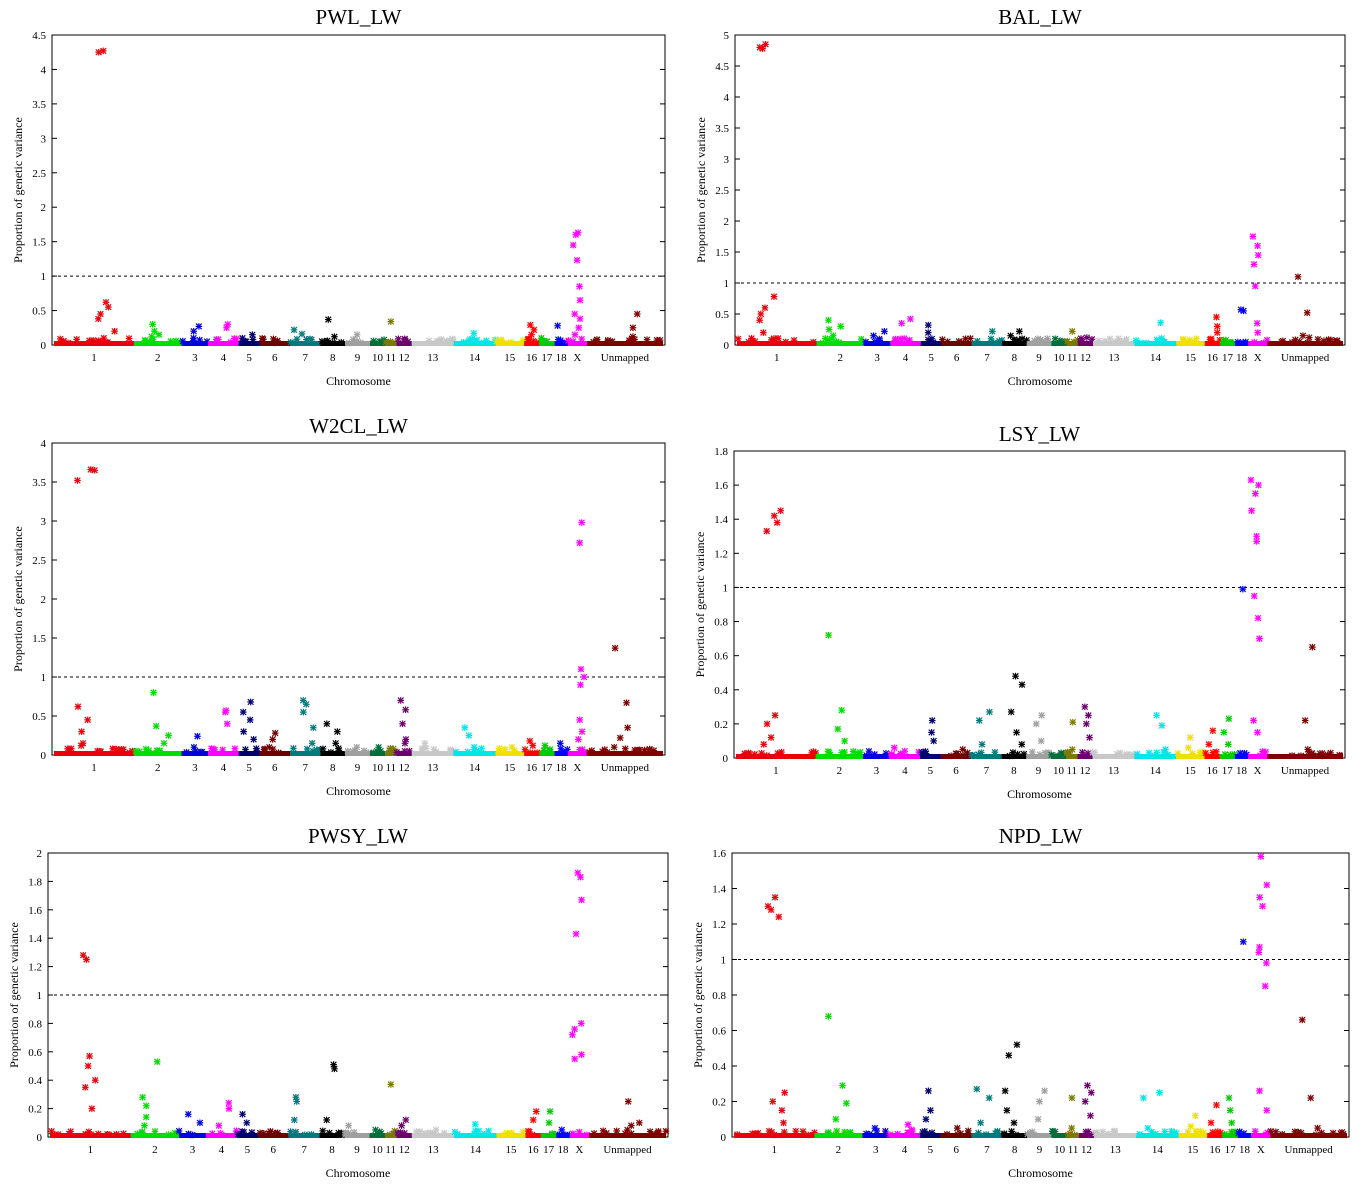 Image resolution: width=1369 pixels, height=1184 pixels. What do you see at coordinates (94, 197) in the screenshot?
I see `chromosome-1-points` at bounding box center [94, 197].